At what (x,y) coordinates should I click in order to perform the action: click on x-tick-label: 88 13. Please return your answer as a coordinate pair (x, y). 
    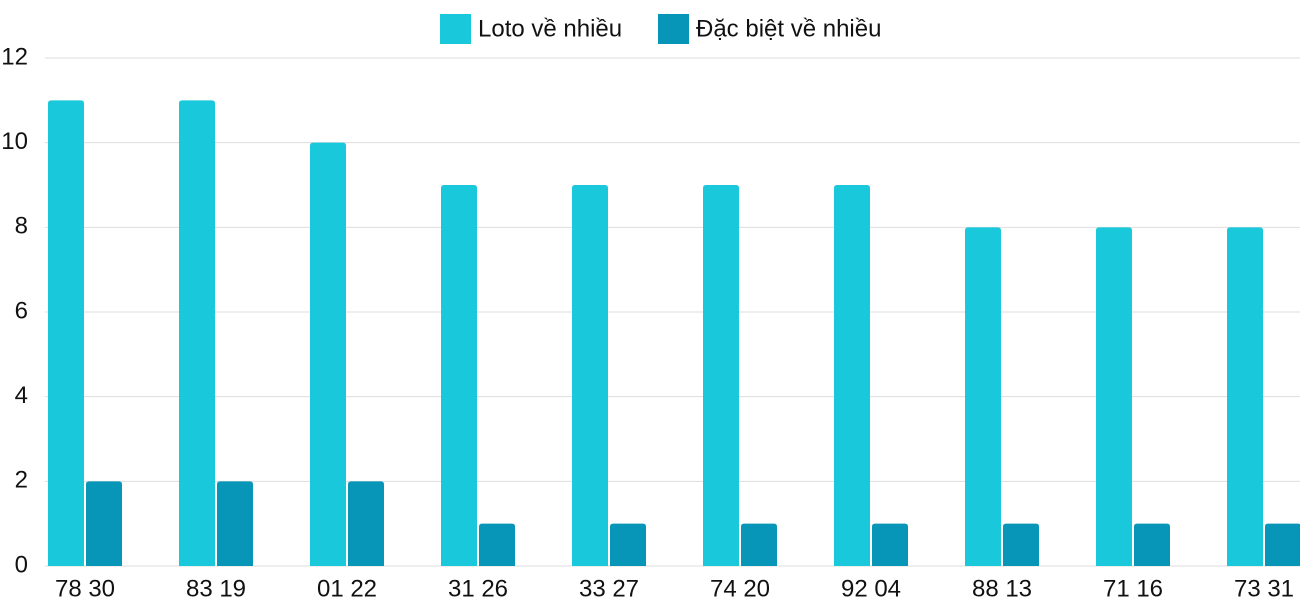
    Looking at the image, I should click on (1002, 587).